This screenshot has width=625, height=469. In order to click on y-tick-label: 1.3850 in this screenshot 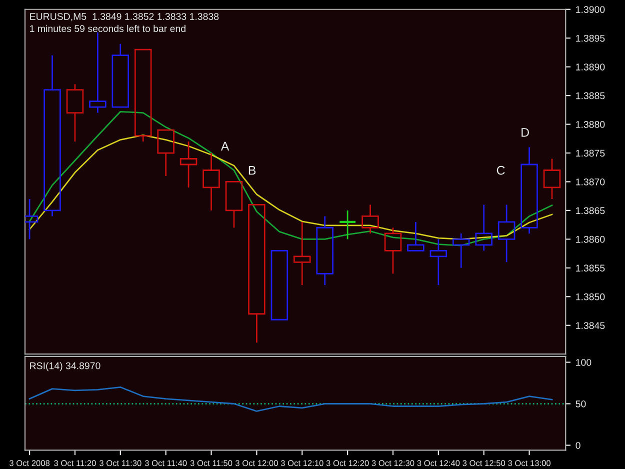, I will do `click(590, 296)`.